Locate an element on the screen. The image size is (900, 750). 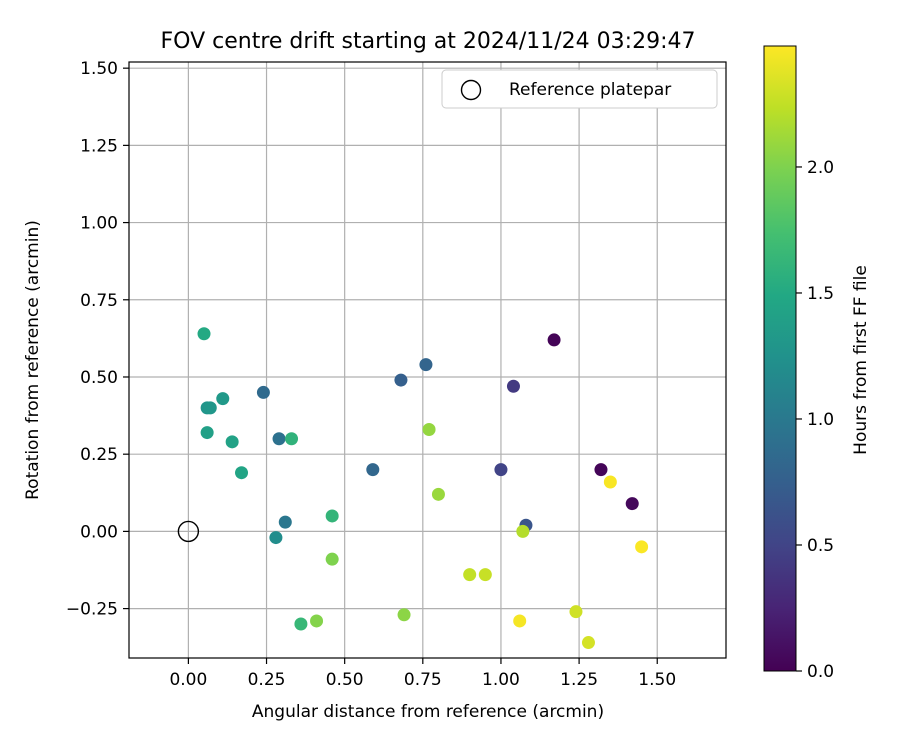
colorbar: 0.0 0.5 1.0 1.5 2.0 Hours from first FF file is located at coordinates (817, 363).